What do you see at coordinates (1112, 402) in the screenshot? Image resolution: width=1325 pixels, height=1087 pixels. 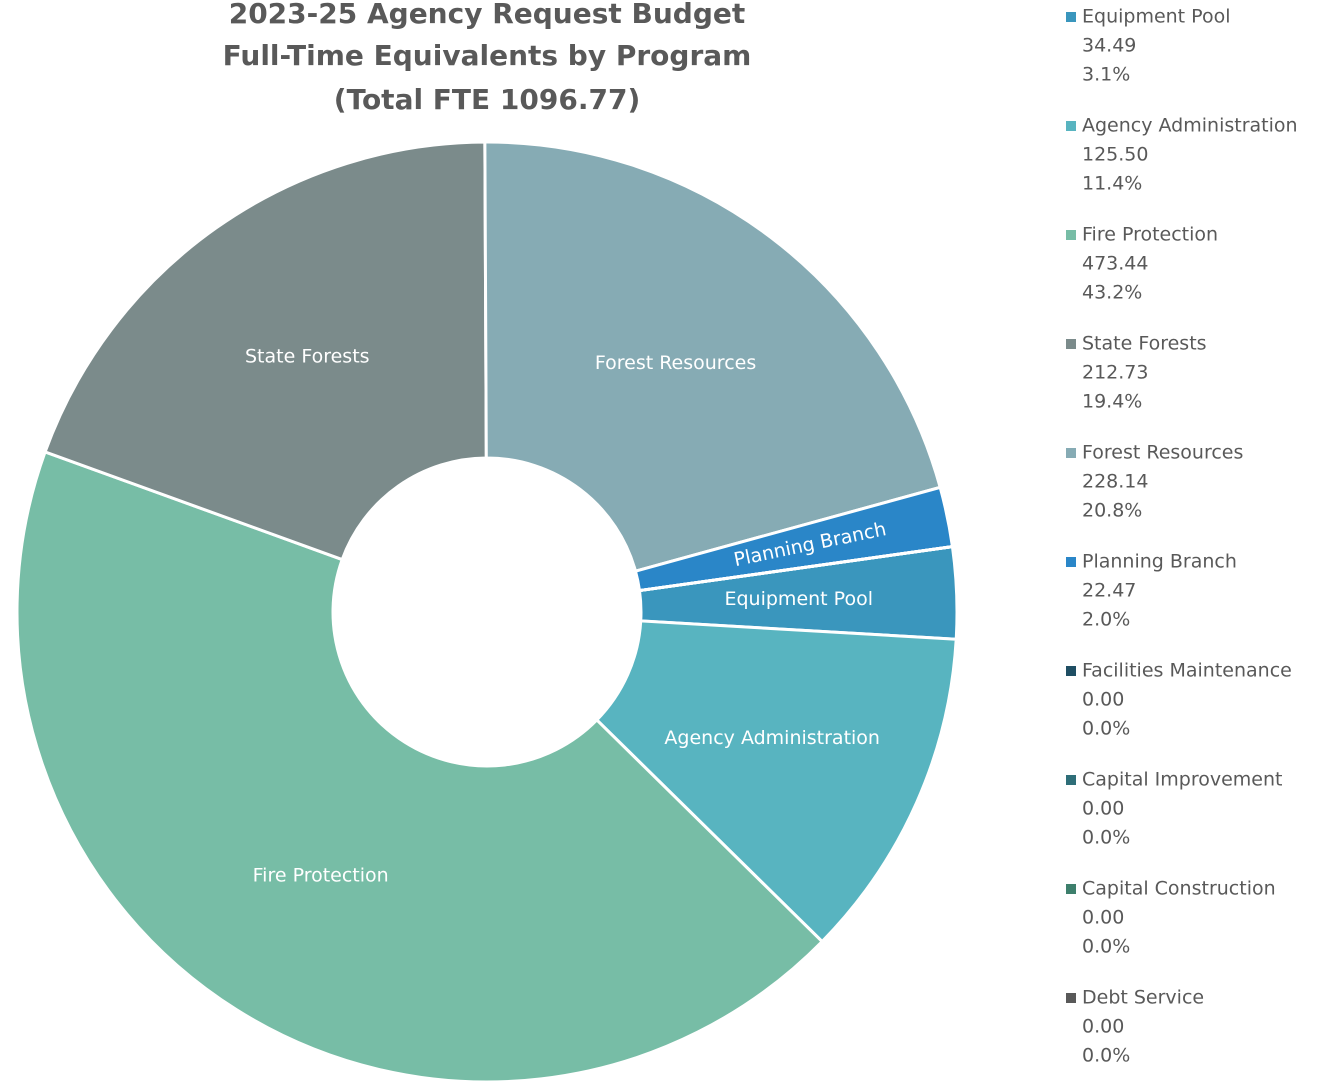 I see `legend-percent: 19.4%` at bounding box center [1112, 402].